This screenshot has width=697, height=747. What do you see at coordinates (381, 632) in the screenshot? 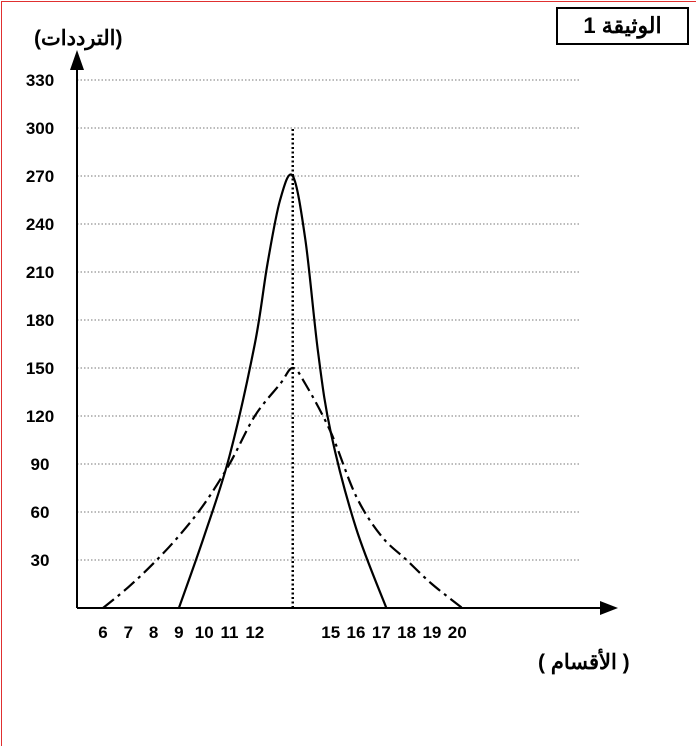
I see `x-tick-label: 17` at bounding box center [381, 632].